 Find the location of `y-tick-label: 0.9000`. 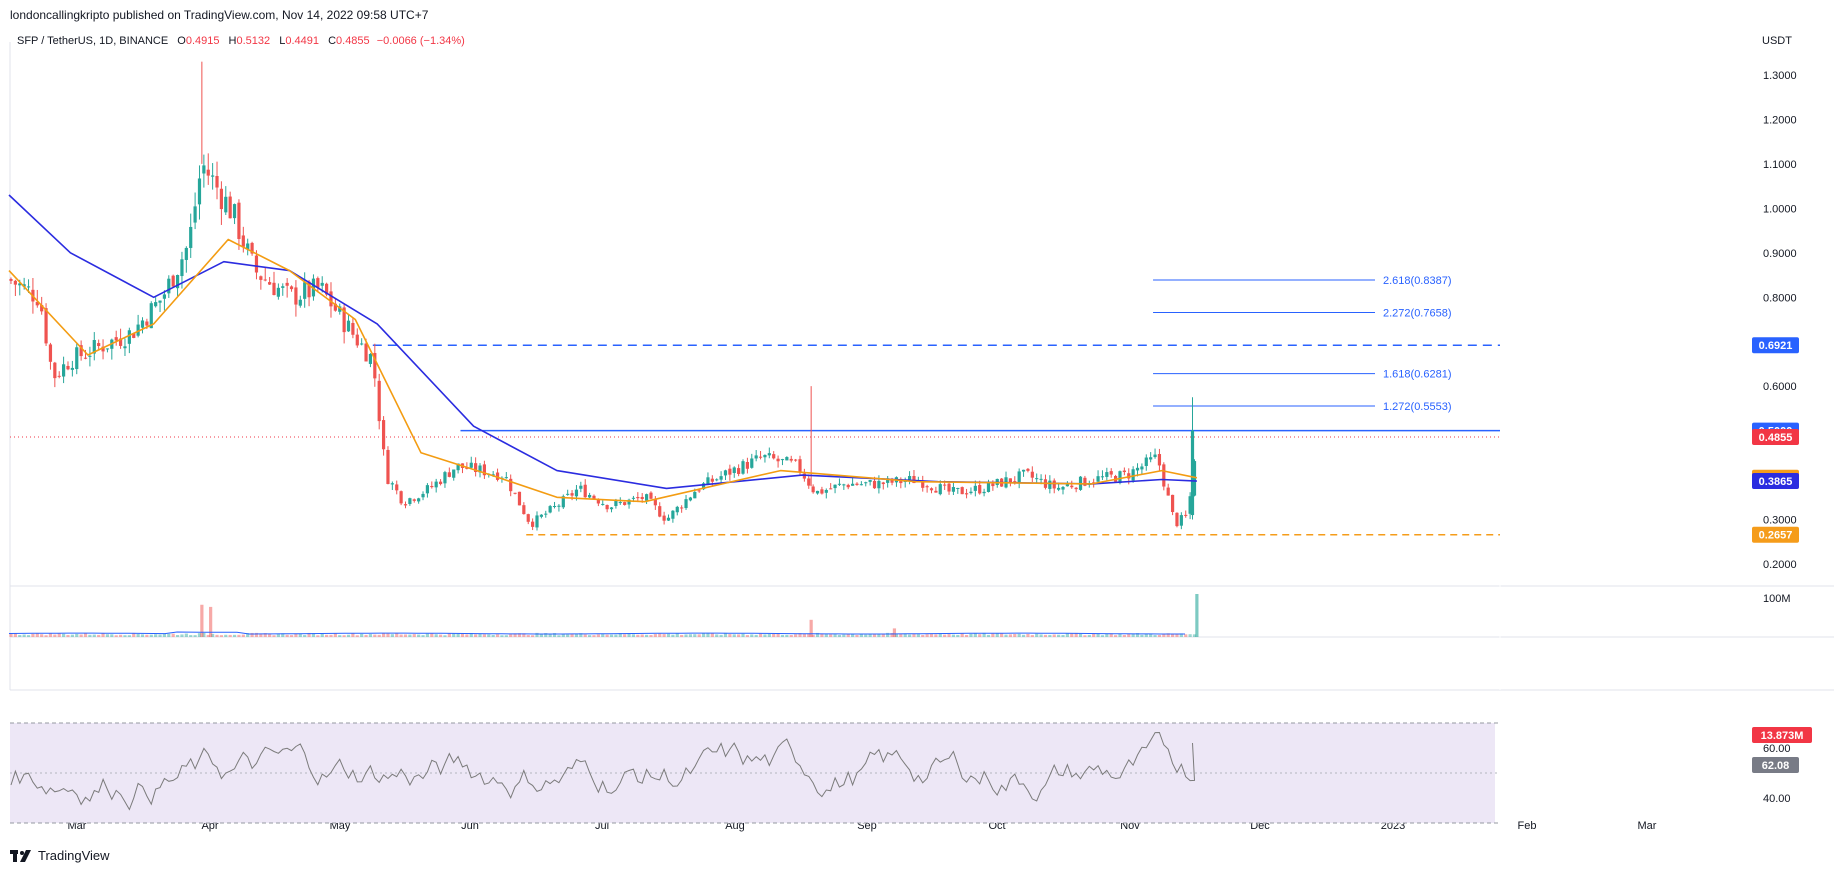

y-tick-label: 0.9000 is located at coordinates (1780, 254).